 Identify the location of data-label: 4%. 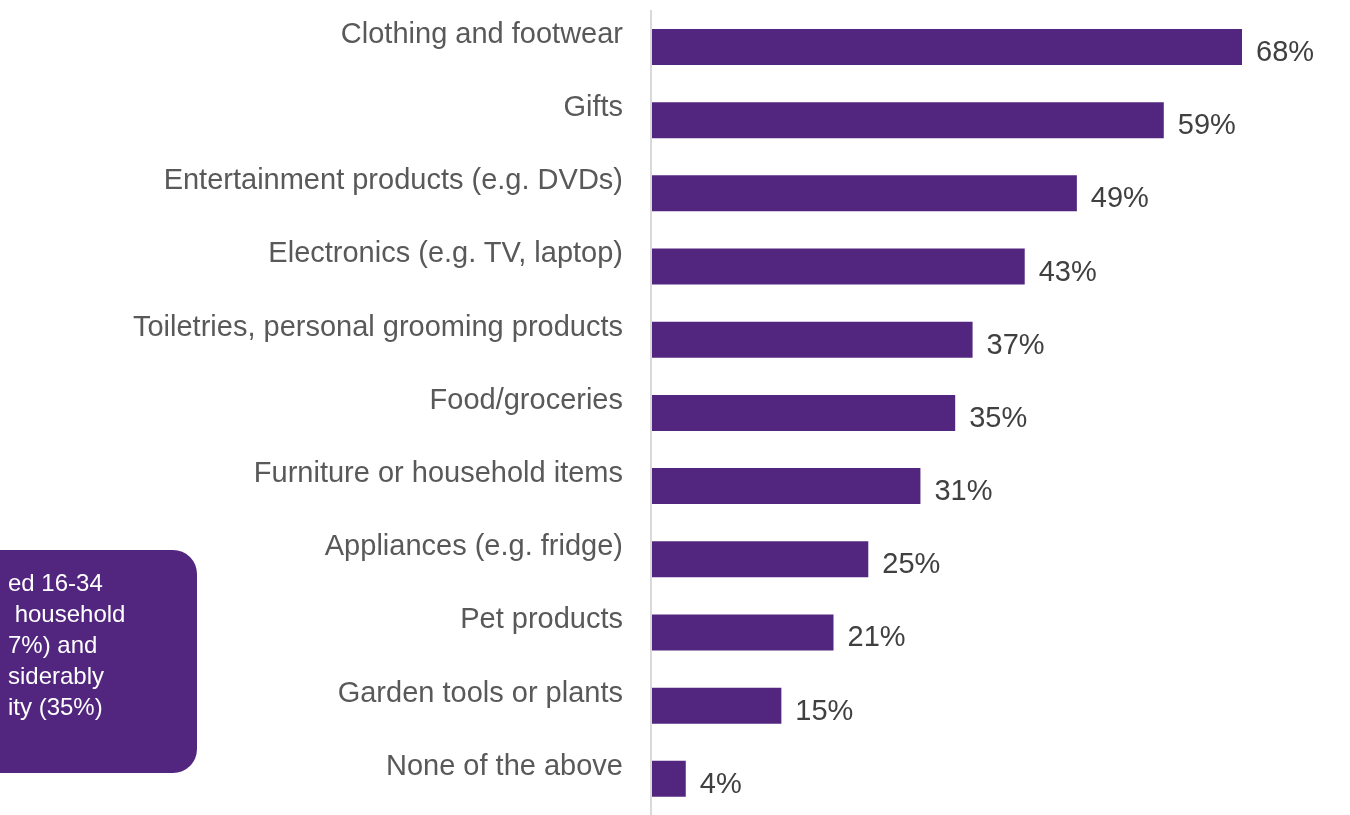
(720, 782).